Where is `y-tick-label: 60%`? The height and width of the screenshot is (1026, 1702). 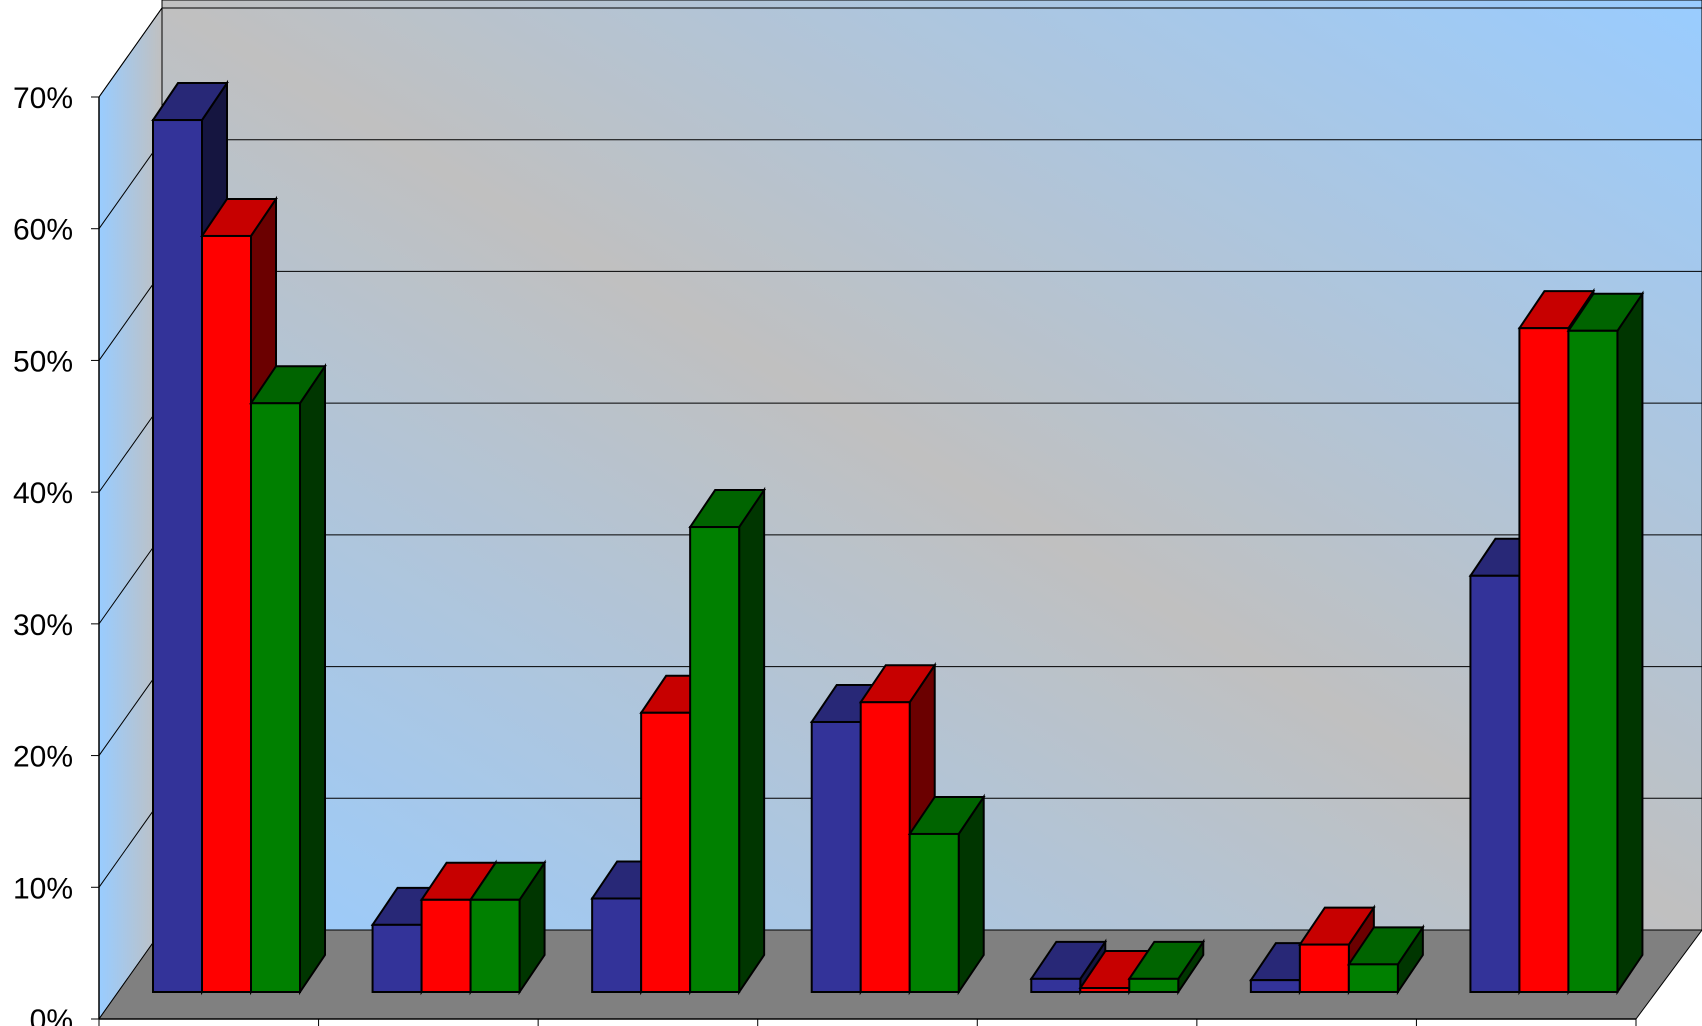
y-tick-label: 60% is located at coordinates (43, 230).